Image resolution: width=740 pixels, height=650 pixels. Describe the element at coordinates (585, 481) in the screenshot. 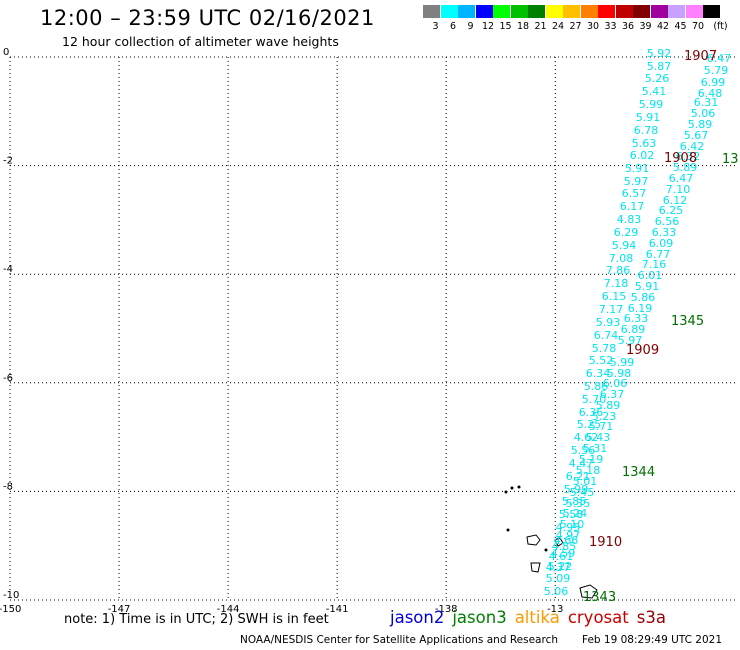

I see `wave-height-value: 5.01` at that location.